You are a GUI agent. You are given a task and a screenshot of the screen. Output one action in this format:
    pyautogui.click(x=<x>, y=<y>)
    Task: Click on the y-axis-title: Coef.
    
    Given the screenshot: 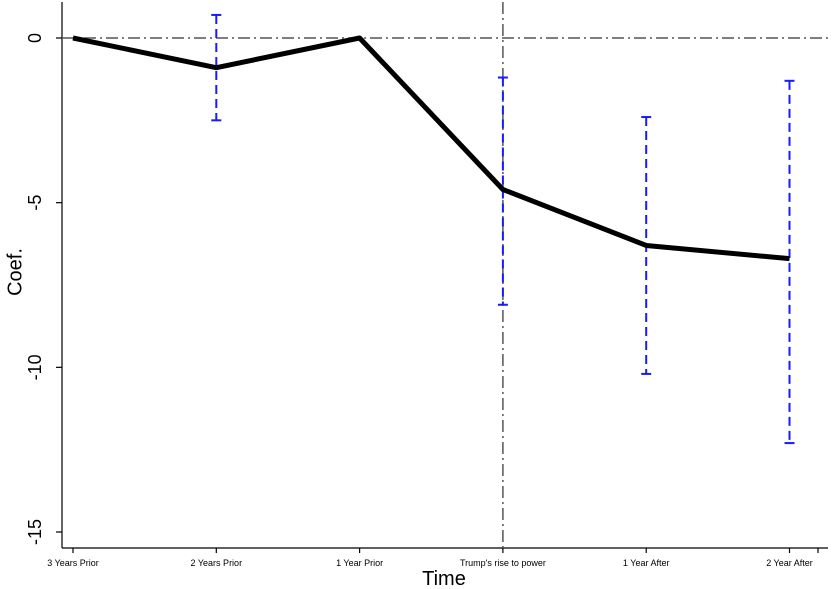 What is the action you would take?
    pyautogui.click(x=15, y=272)
    